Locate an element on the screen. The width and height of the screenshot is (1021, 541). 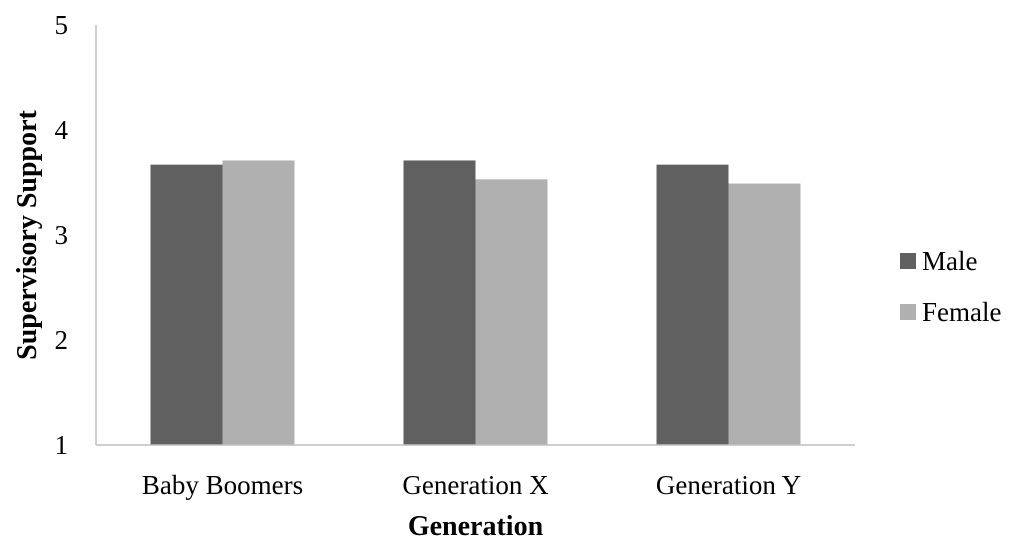
legend-label-male: Male is located at coordinates (949, 261).